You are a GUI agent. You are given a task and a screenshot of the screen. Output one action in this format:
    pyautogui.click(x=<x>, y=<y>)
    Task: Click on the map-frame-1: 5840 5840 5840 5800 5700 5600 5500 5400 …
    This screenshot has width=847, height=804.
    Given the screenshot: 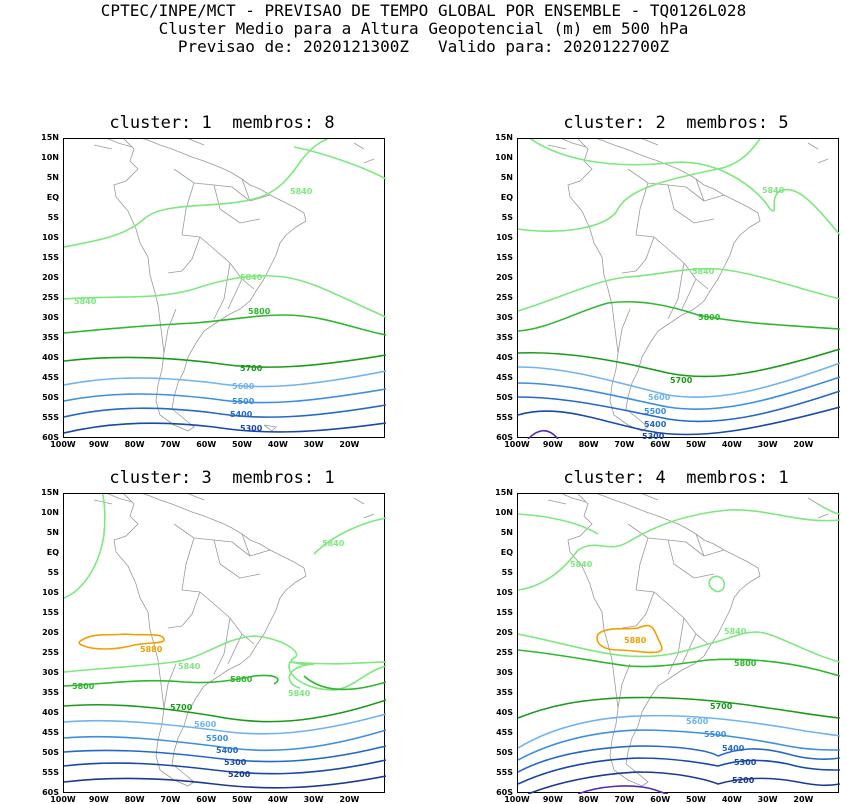 What is the action you would take?
    pyautogui.click(x=224, y=288)
    